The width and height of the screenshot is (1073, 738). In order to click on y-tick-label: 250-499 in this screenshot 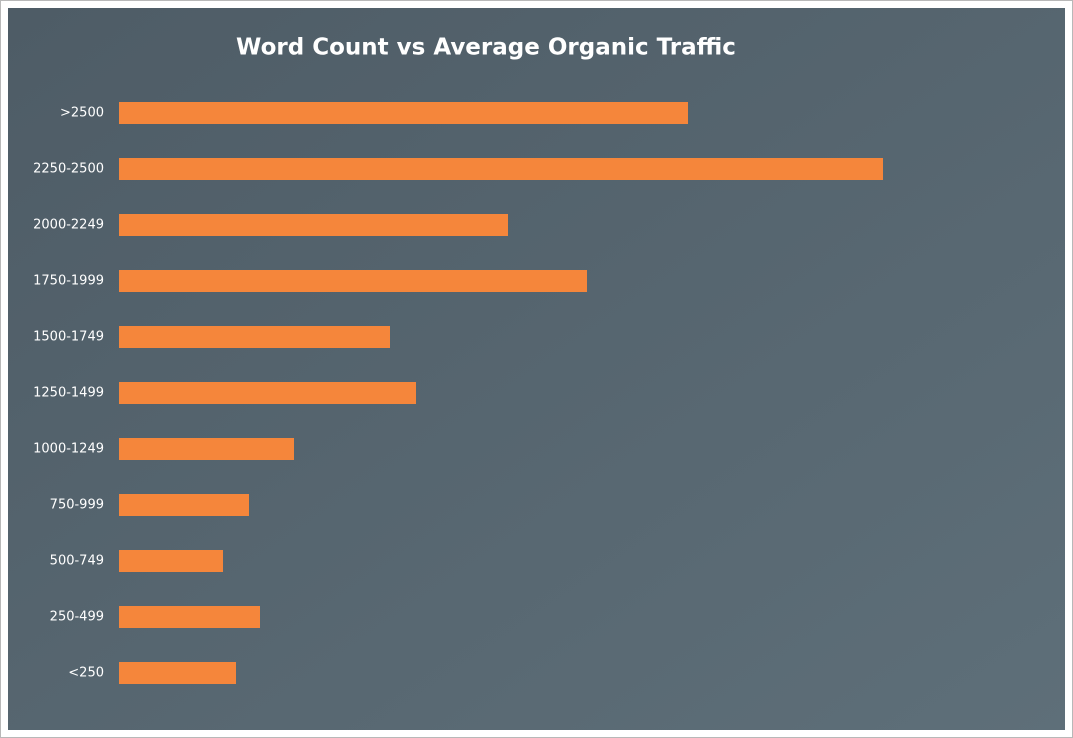, I will do `click(77, 617)`.